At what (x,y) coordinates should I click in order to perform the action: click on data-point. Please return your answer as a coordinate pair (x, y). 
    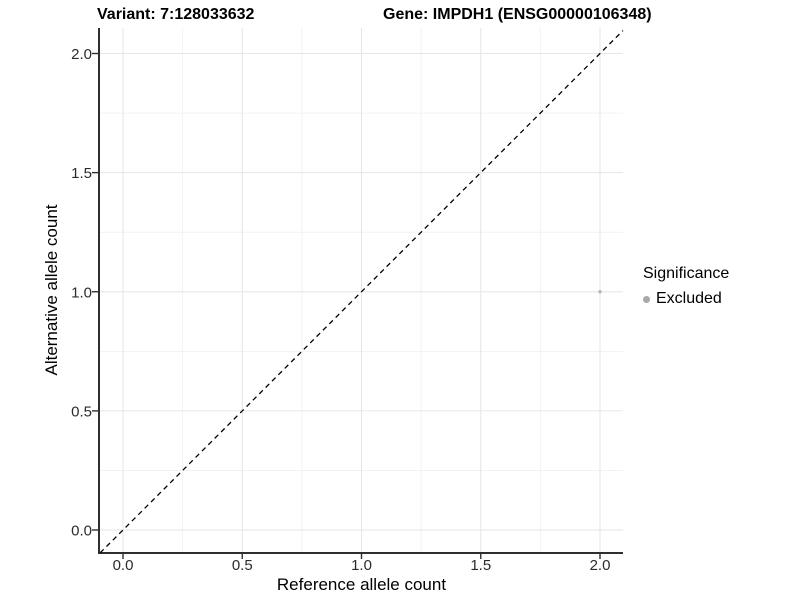
    Looking at the image, I should click on (600, 292).